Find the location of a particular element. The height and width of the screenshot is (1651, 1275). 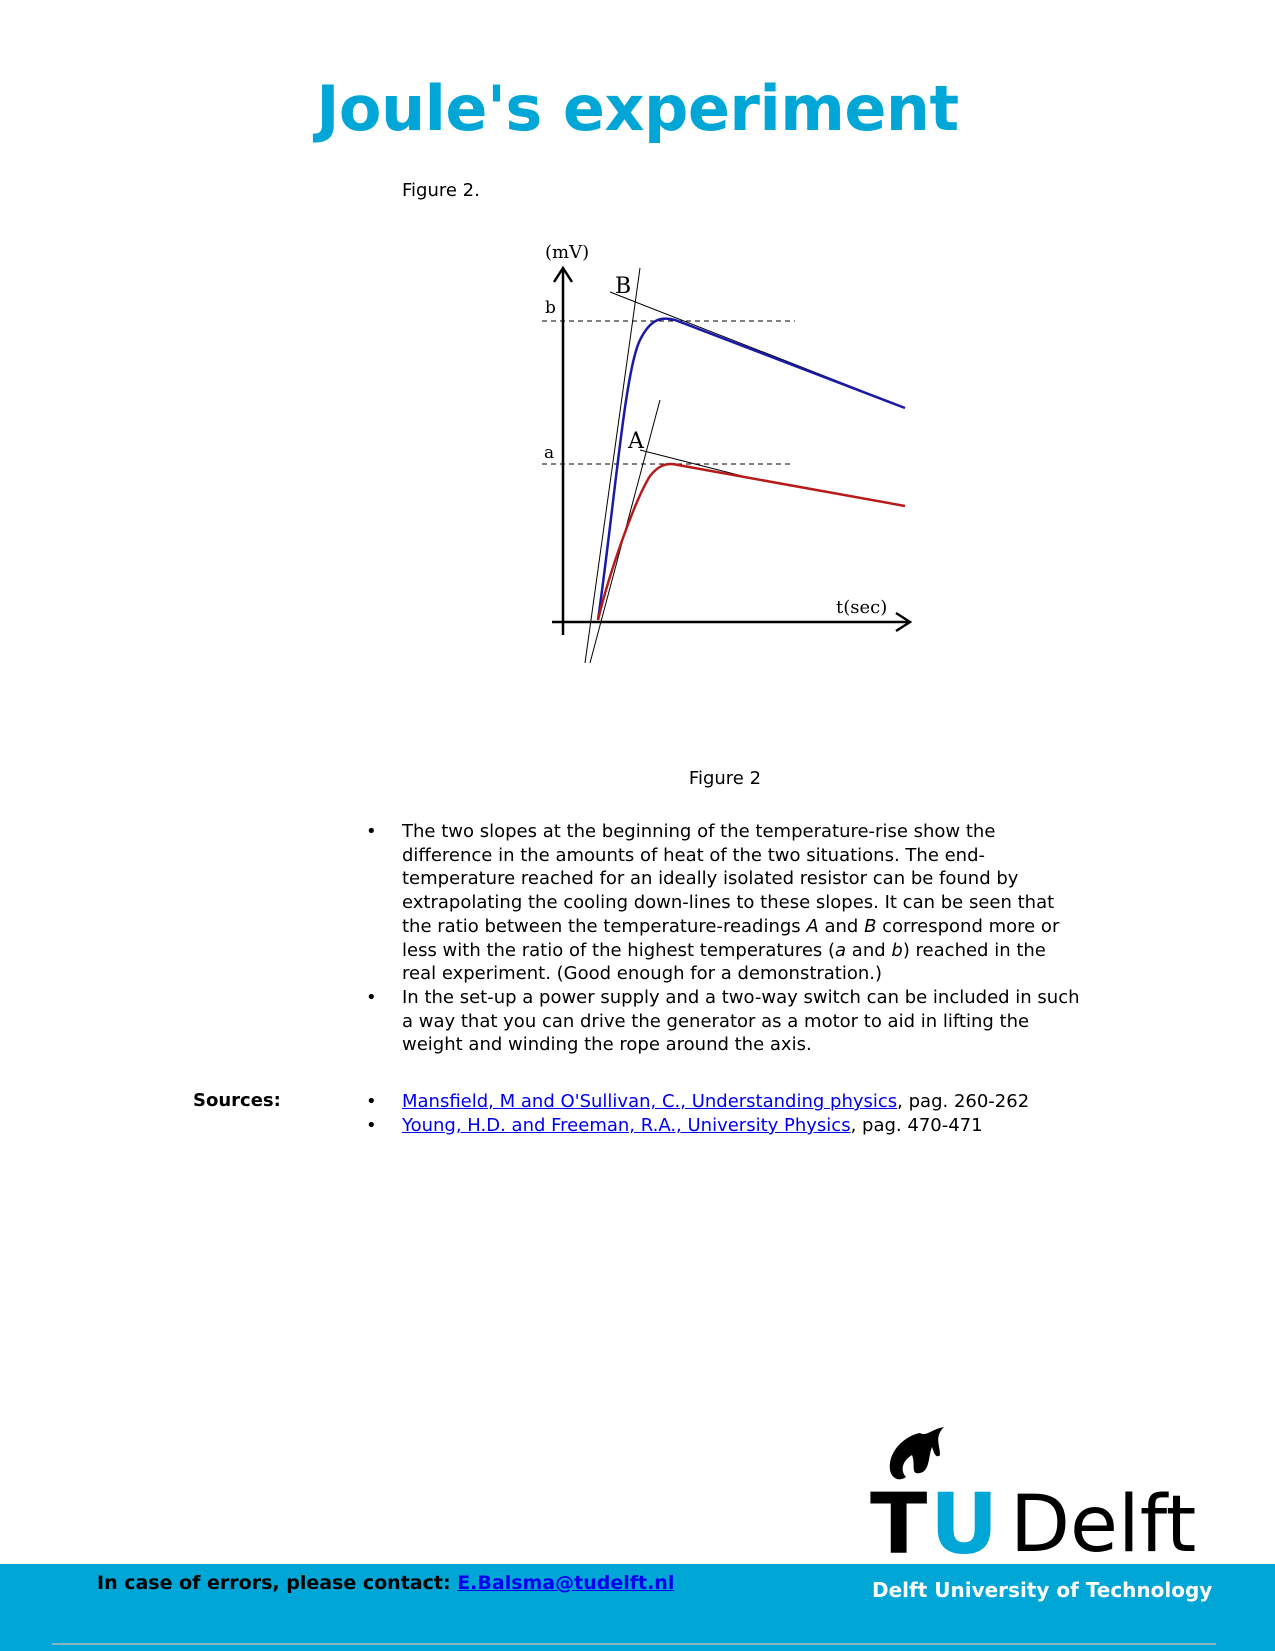

temperature-figure: (mV) t(sec) b a B A is located at coordinates (727, 453).